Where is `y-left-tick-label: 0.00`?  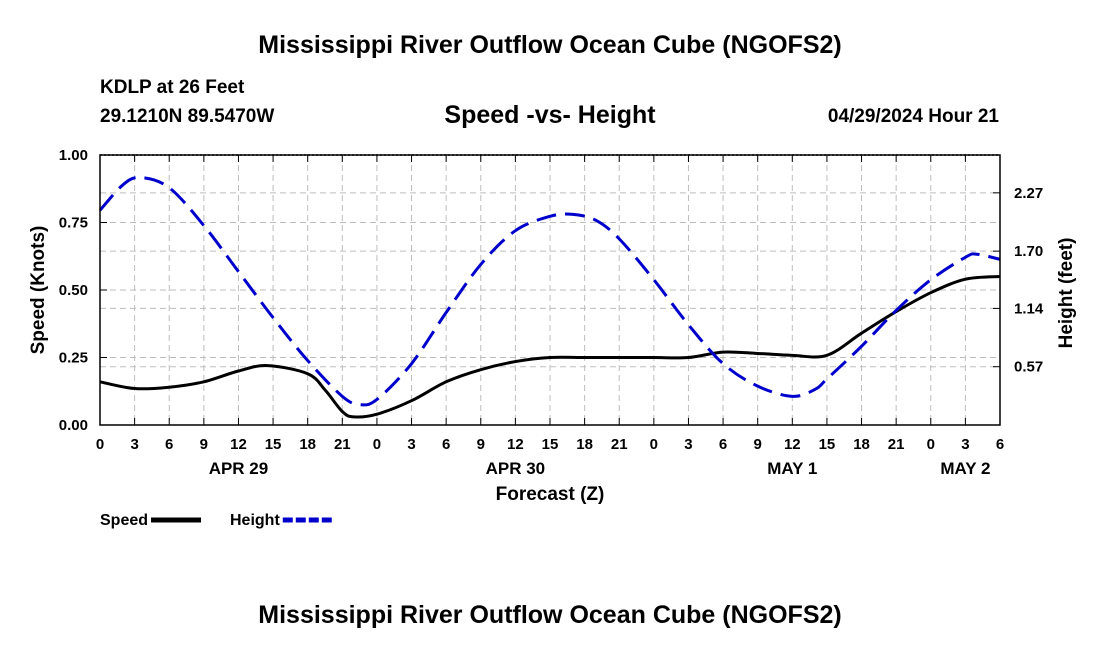
y-left-tick-label: 0.00 is located at coordinates (73, 425).